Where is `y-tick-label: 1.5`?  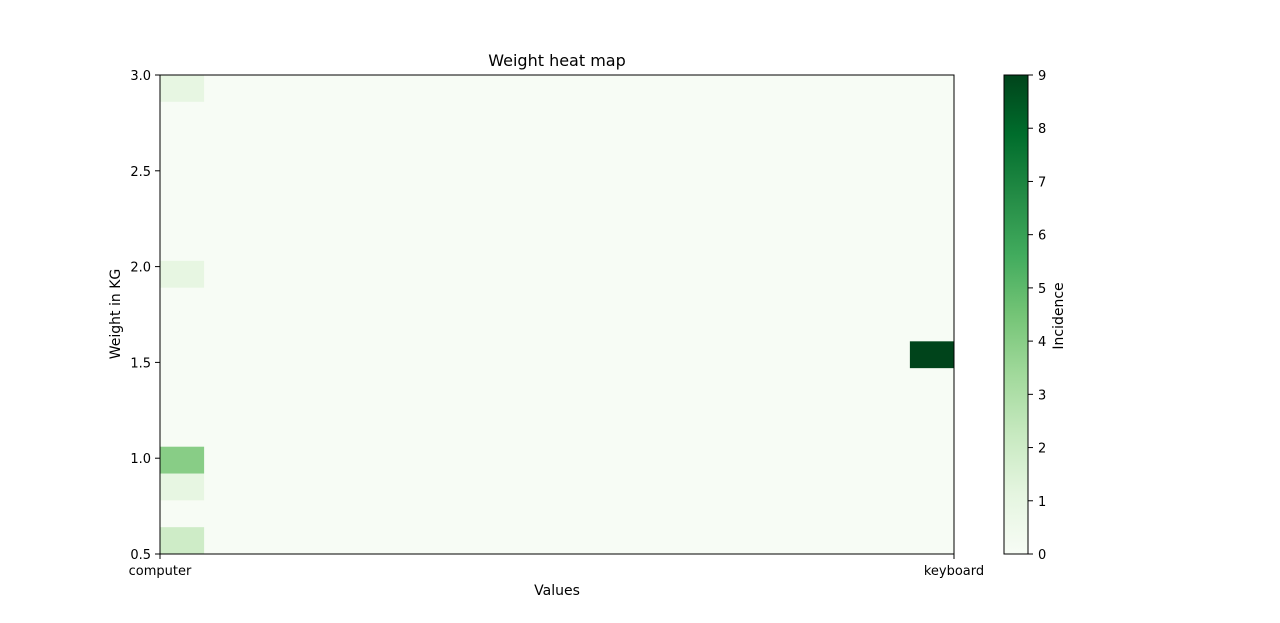 y-tick-label: 1.5 is located at coordinates (140, 363).